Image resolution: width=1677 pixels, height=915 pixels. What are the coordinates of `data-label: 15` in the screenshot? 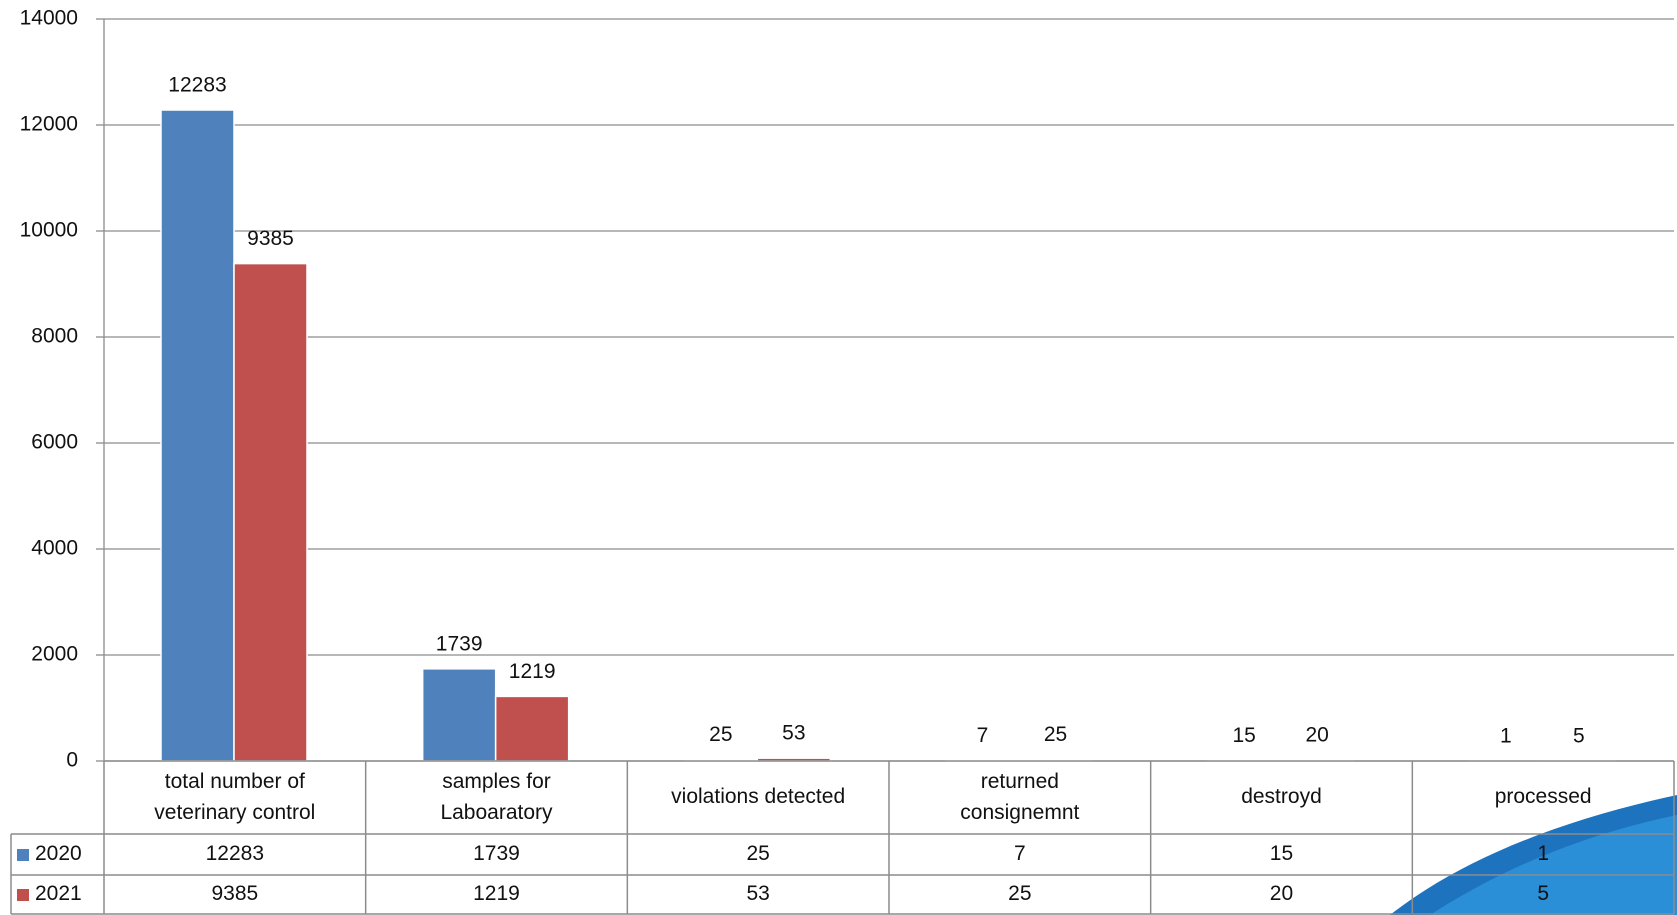 It's located at (1243, 735).